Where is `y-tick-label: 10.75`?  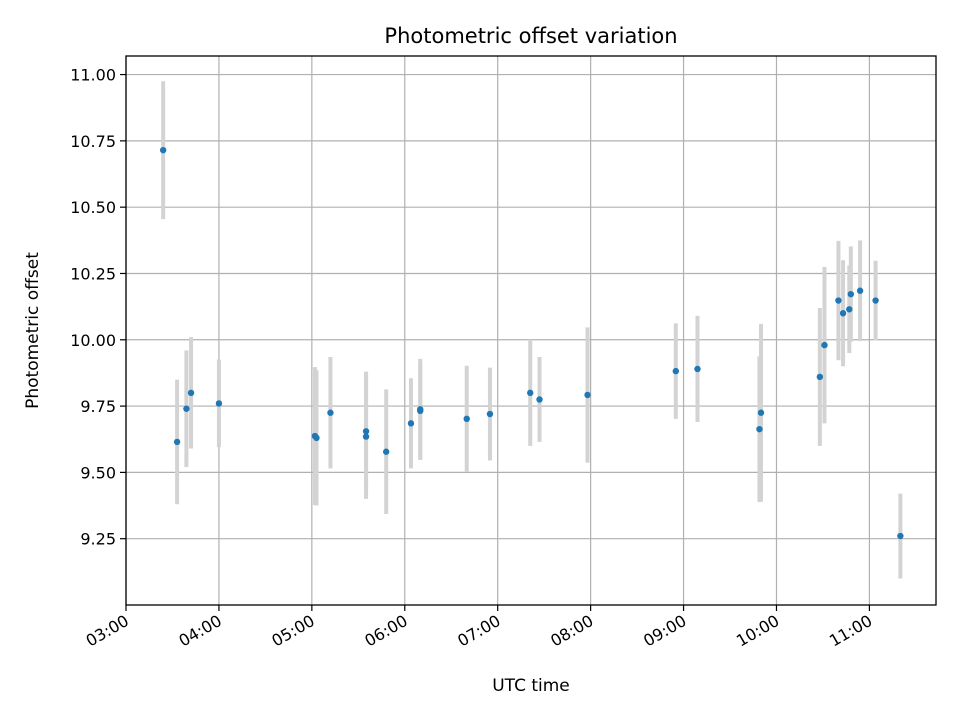
y-tick-label: 10.75 is located at coordinates (93, 141).